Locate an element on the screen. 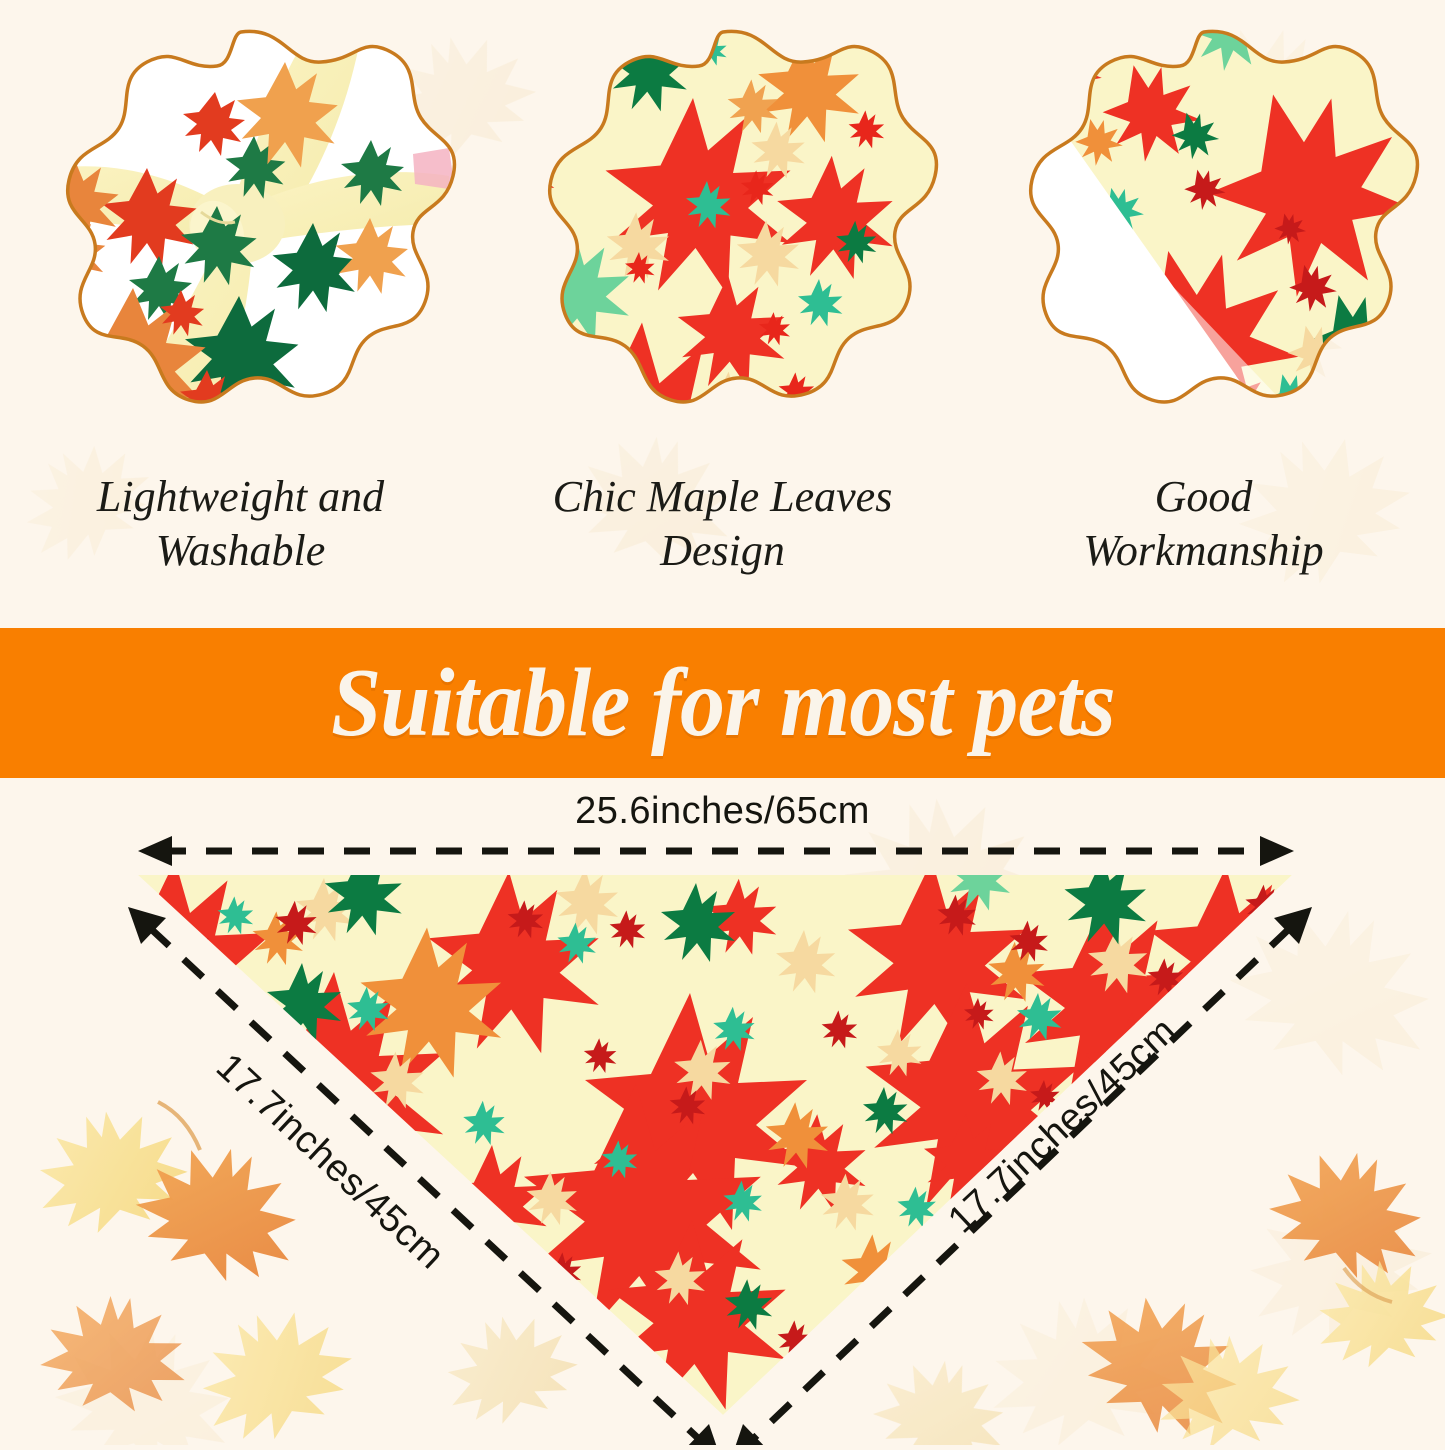  dimension-label-top: 25.6inches/65cm is located at coordinates (722, 811).